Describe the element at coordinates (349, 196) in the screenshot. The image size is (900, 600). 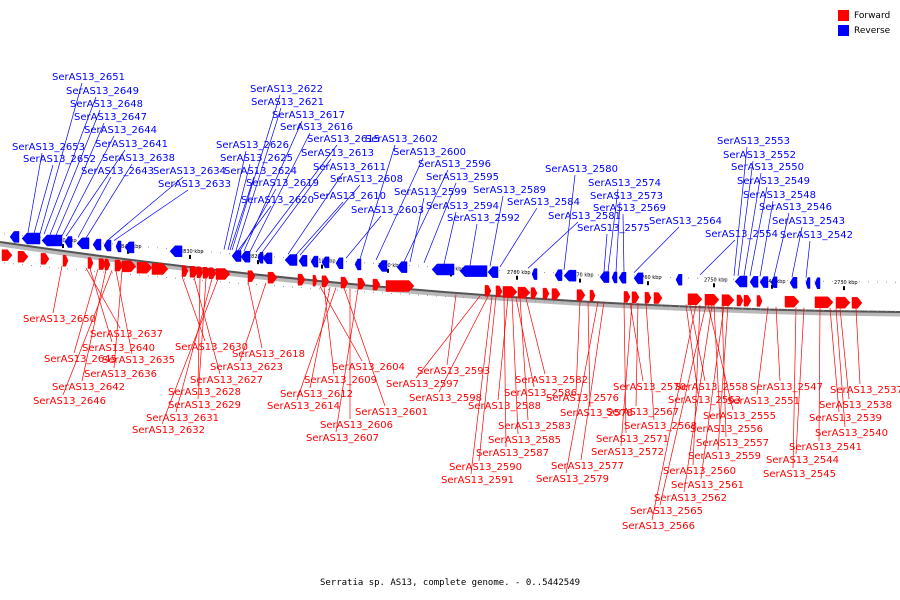
I see `reverse-gene-label: SerAS13_2610` at that location.